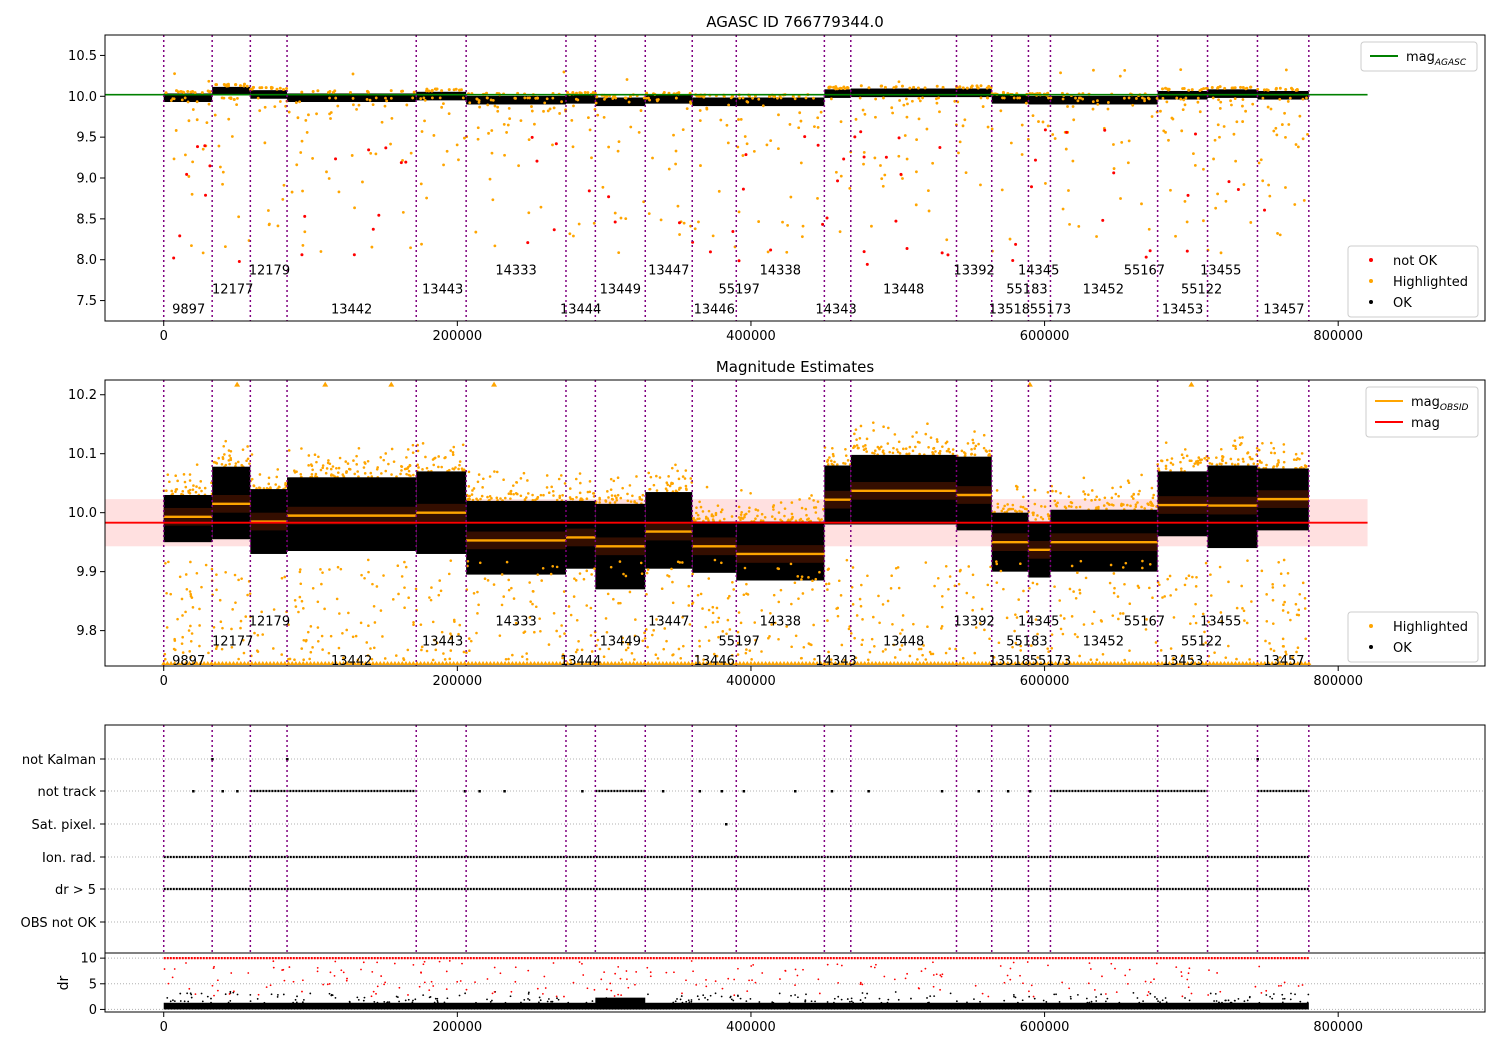 Image resolution: width=1500 pixels, height=1050 pixels. What do you see at coordinates (237, 384) in the screenshot?
I see `clipped-high-marker` at bounding box center [237, 384].